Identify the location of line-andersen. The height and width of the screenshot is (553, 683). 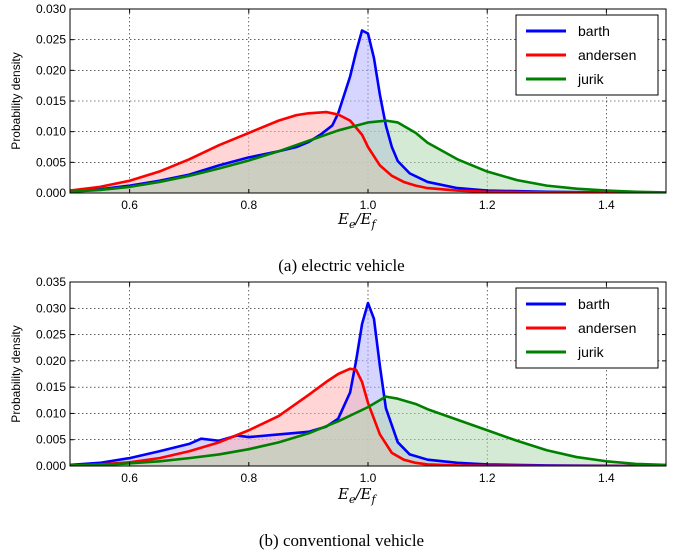
(368, 151).